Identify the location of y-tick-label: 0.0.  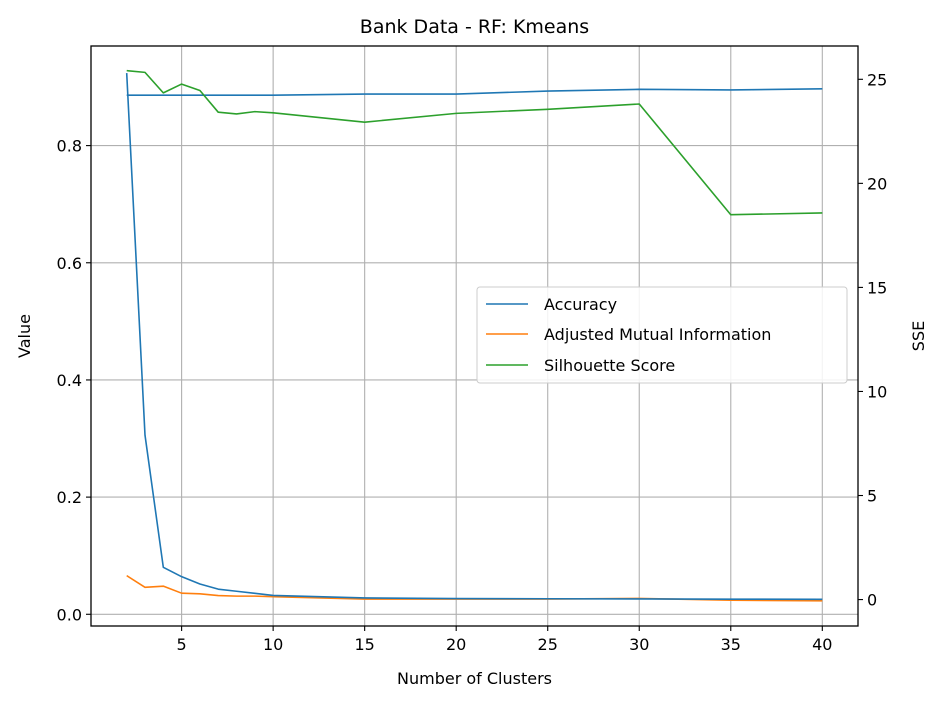
(69, 614).